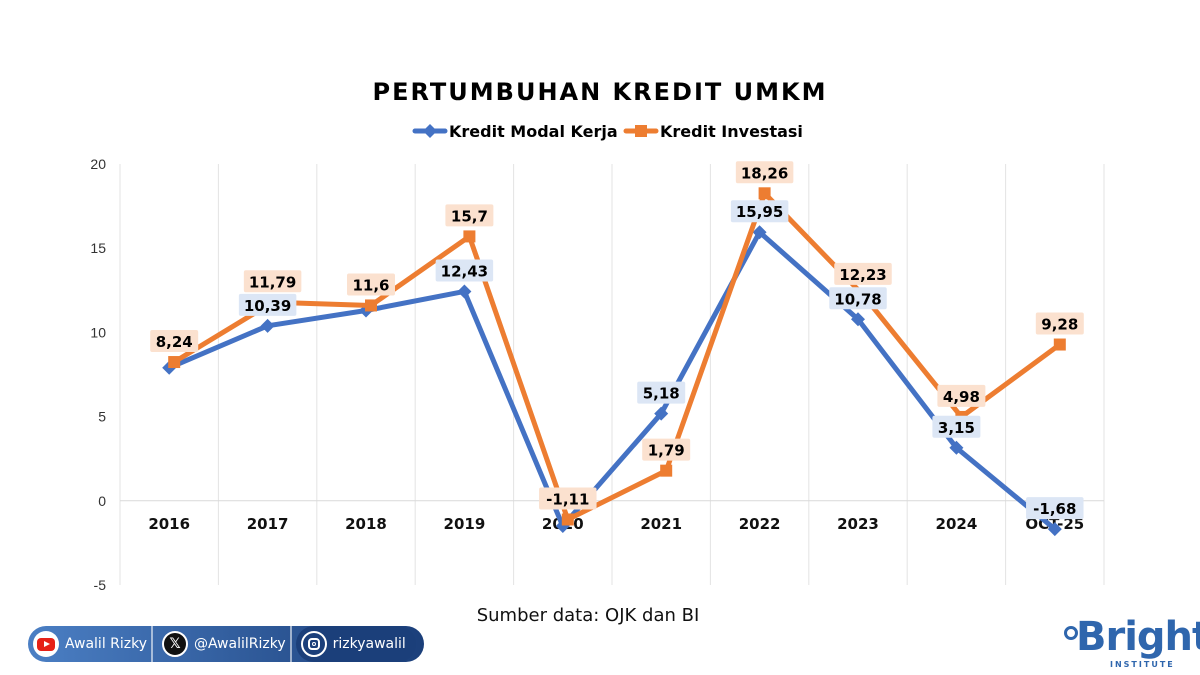 The image size is (1200, 675). Describe the element at coordinates (102, 501) in the screenshot. I see `y-tick-label: 0` at that location.